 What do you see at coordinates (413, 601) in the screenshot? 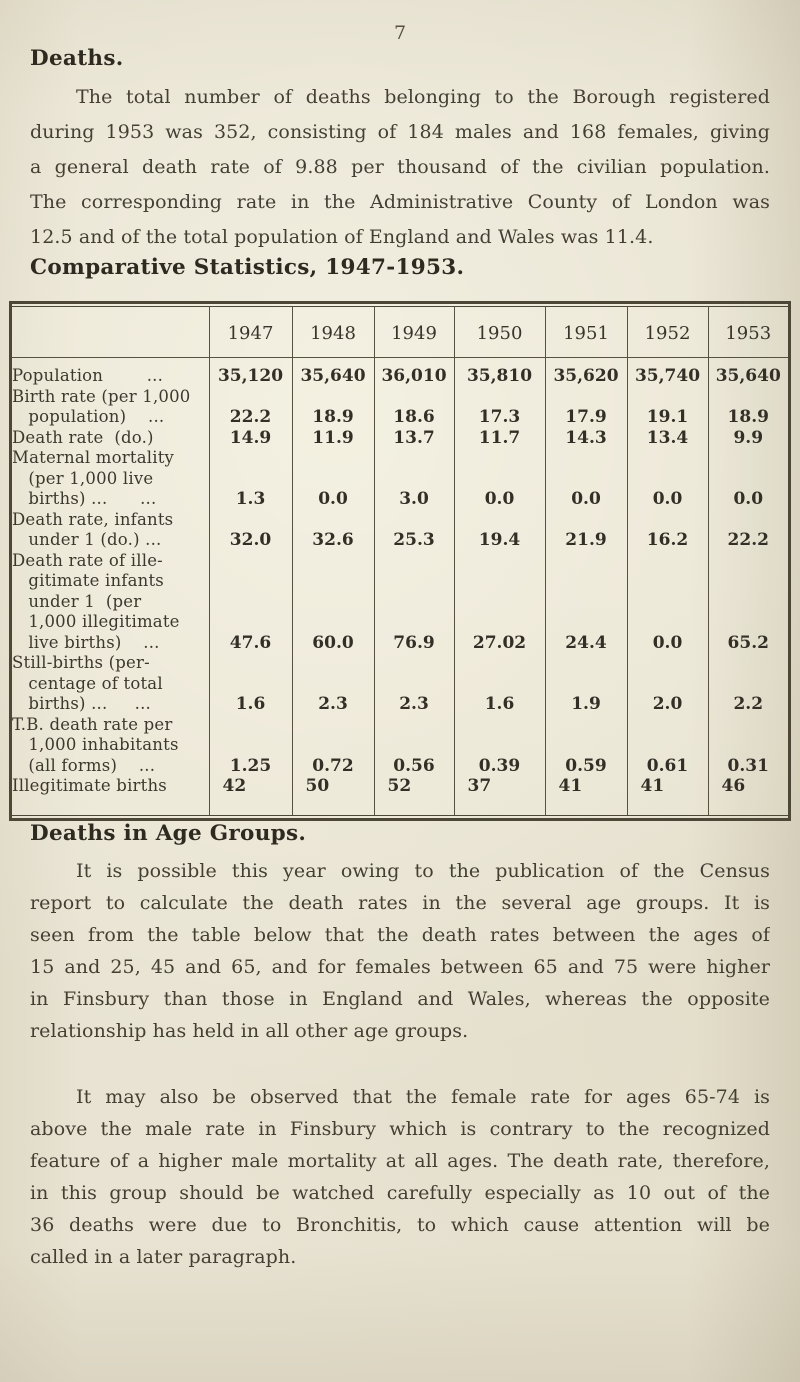
I see `value-cell: 76.9` at bounding box center [413, 601].